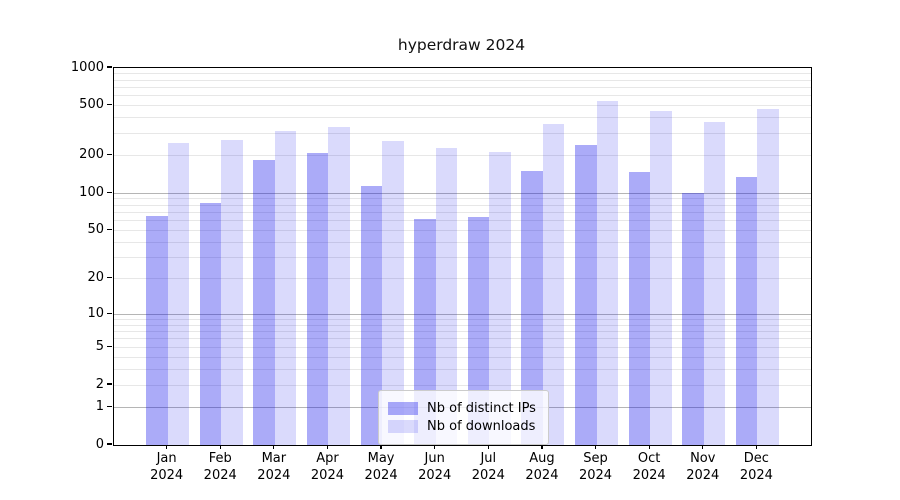 The image size is (900, 500). Describe the element at coordinates (274, 447) in the screenshot. I see `x-tick-mar` at that location.